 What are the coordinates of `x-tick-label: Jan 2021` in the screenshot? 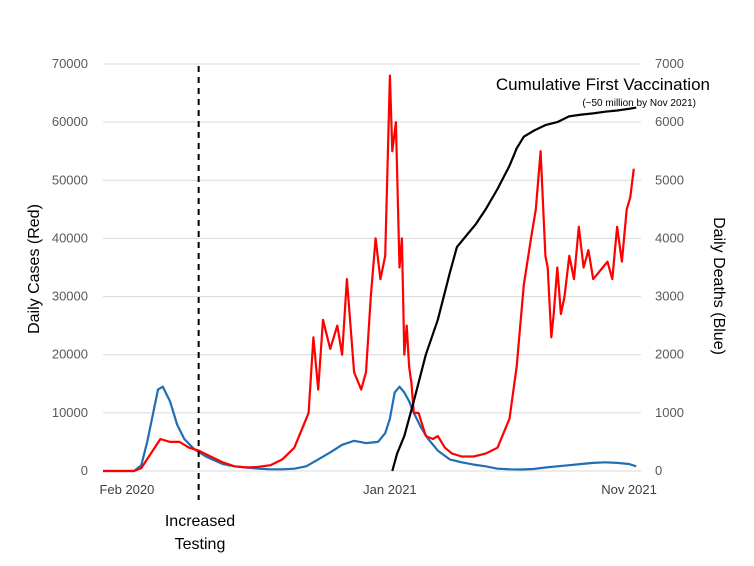 It's located at (390, 489).